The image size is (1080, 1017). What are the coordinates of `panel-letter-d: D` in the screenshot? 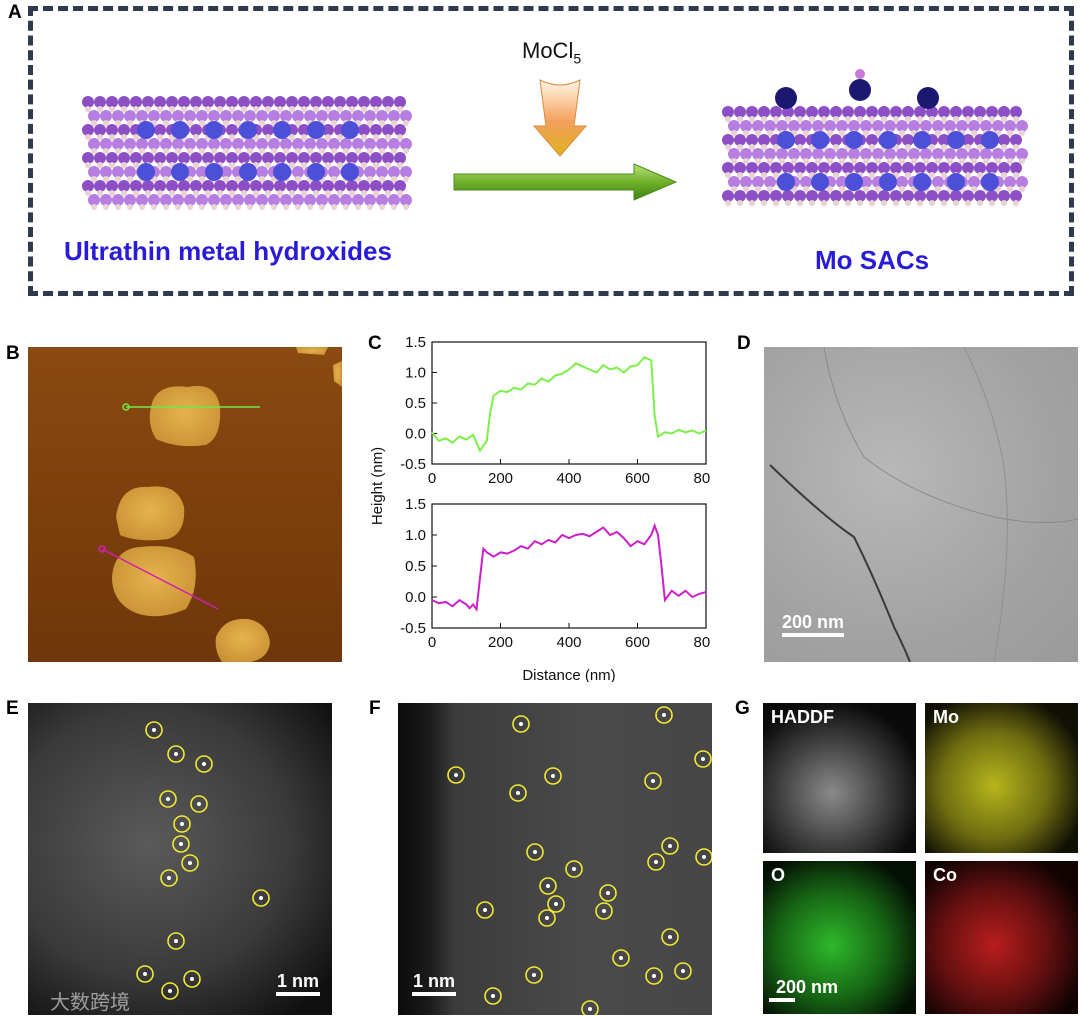 It's located at (744, 343).